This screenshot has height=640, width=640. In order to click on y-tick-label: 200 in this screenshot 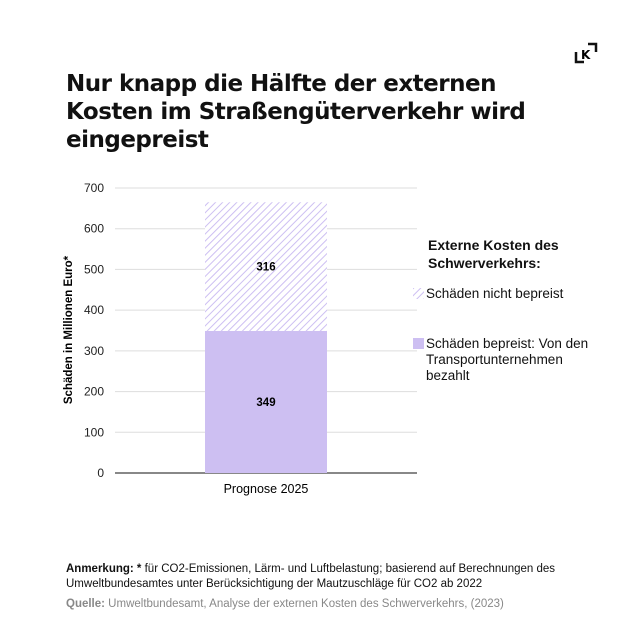, I will do `click(94, 392)`.